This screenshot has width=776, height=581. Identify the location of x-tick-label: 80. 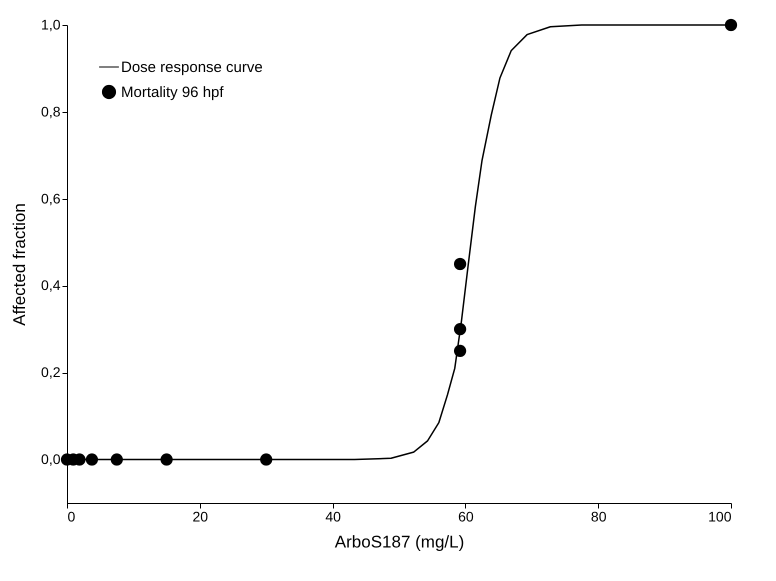
(598, 516).